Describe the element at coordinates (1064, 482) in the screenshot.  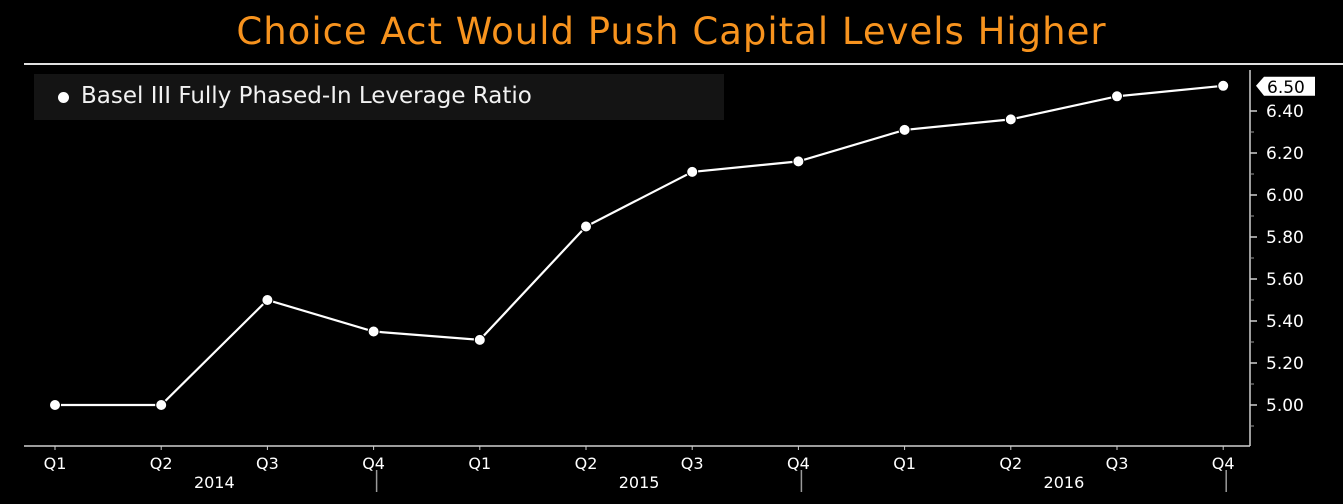
I see `x-year-label: 2016` at that location.